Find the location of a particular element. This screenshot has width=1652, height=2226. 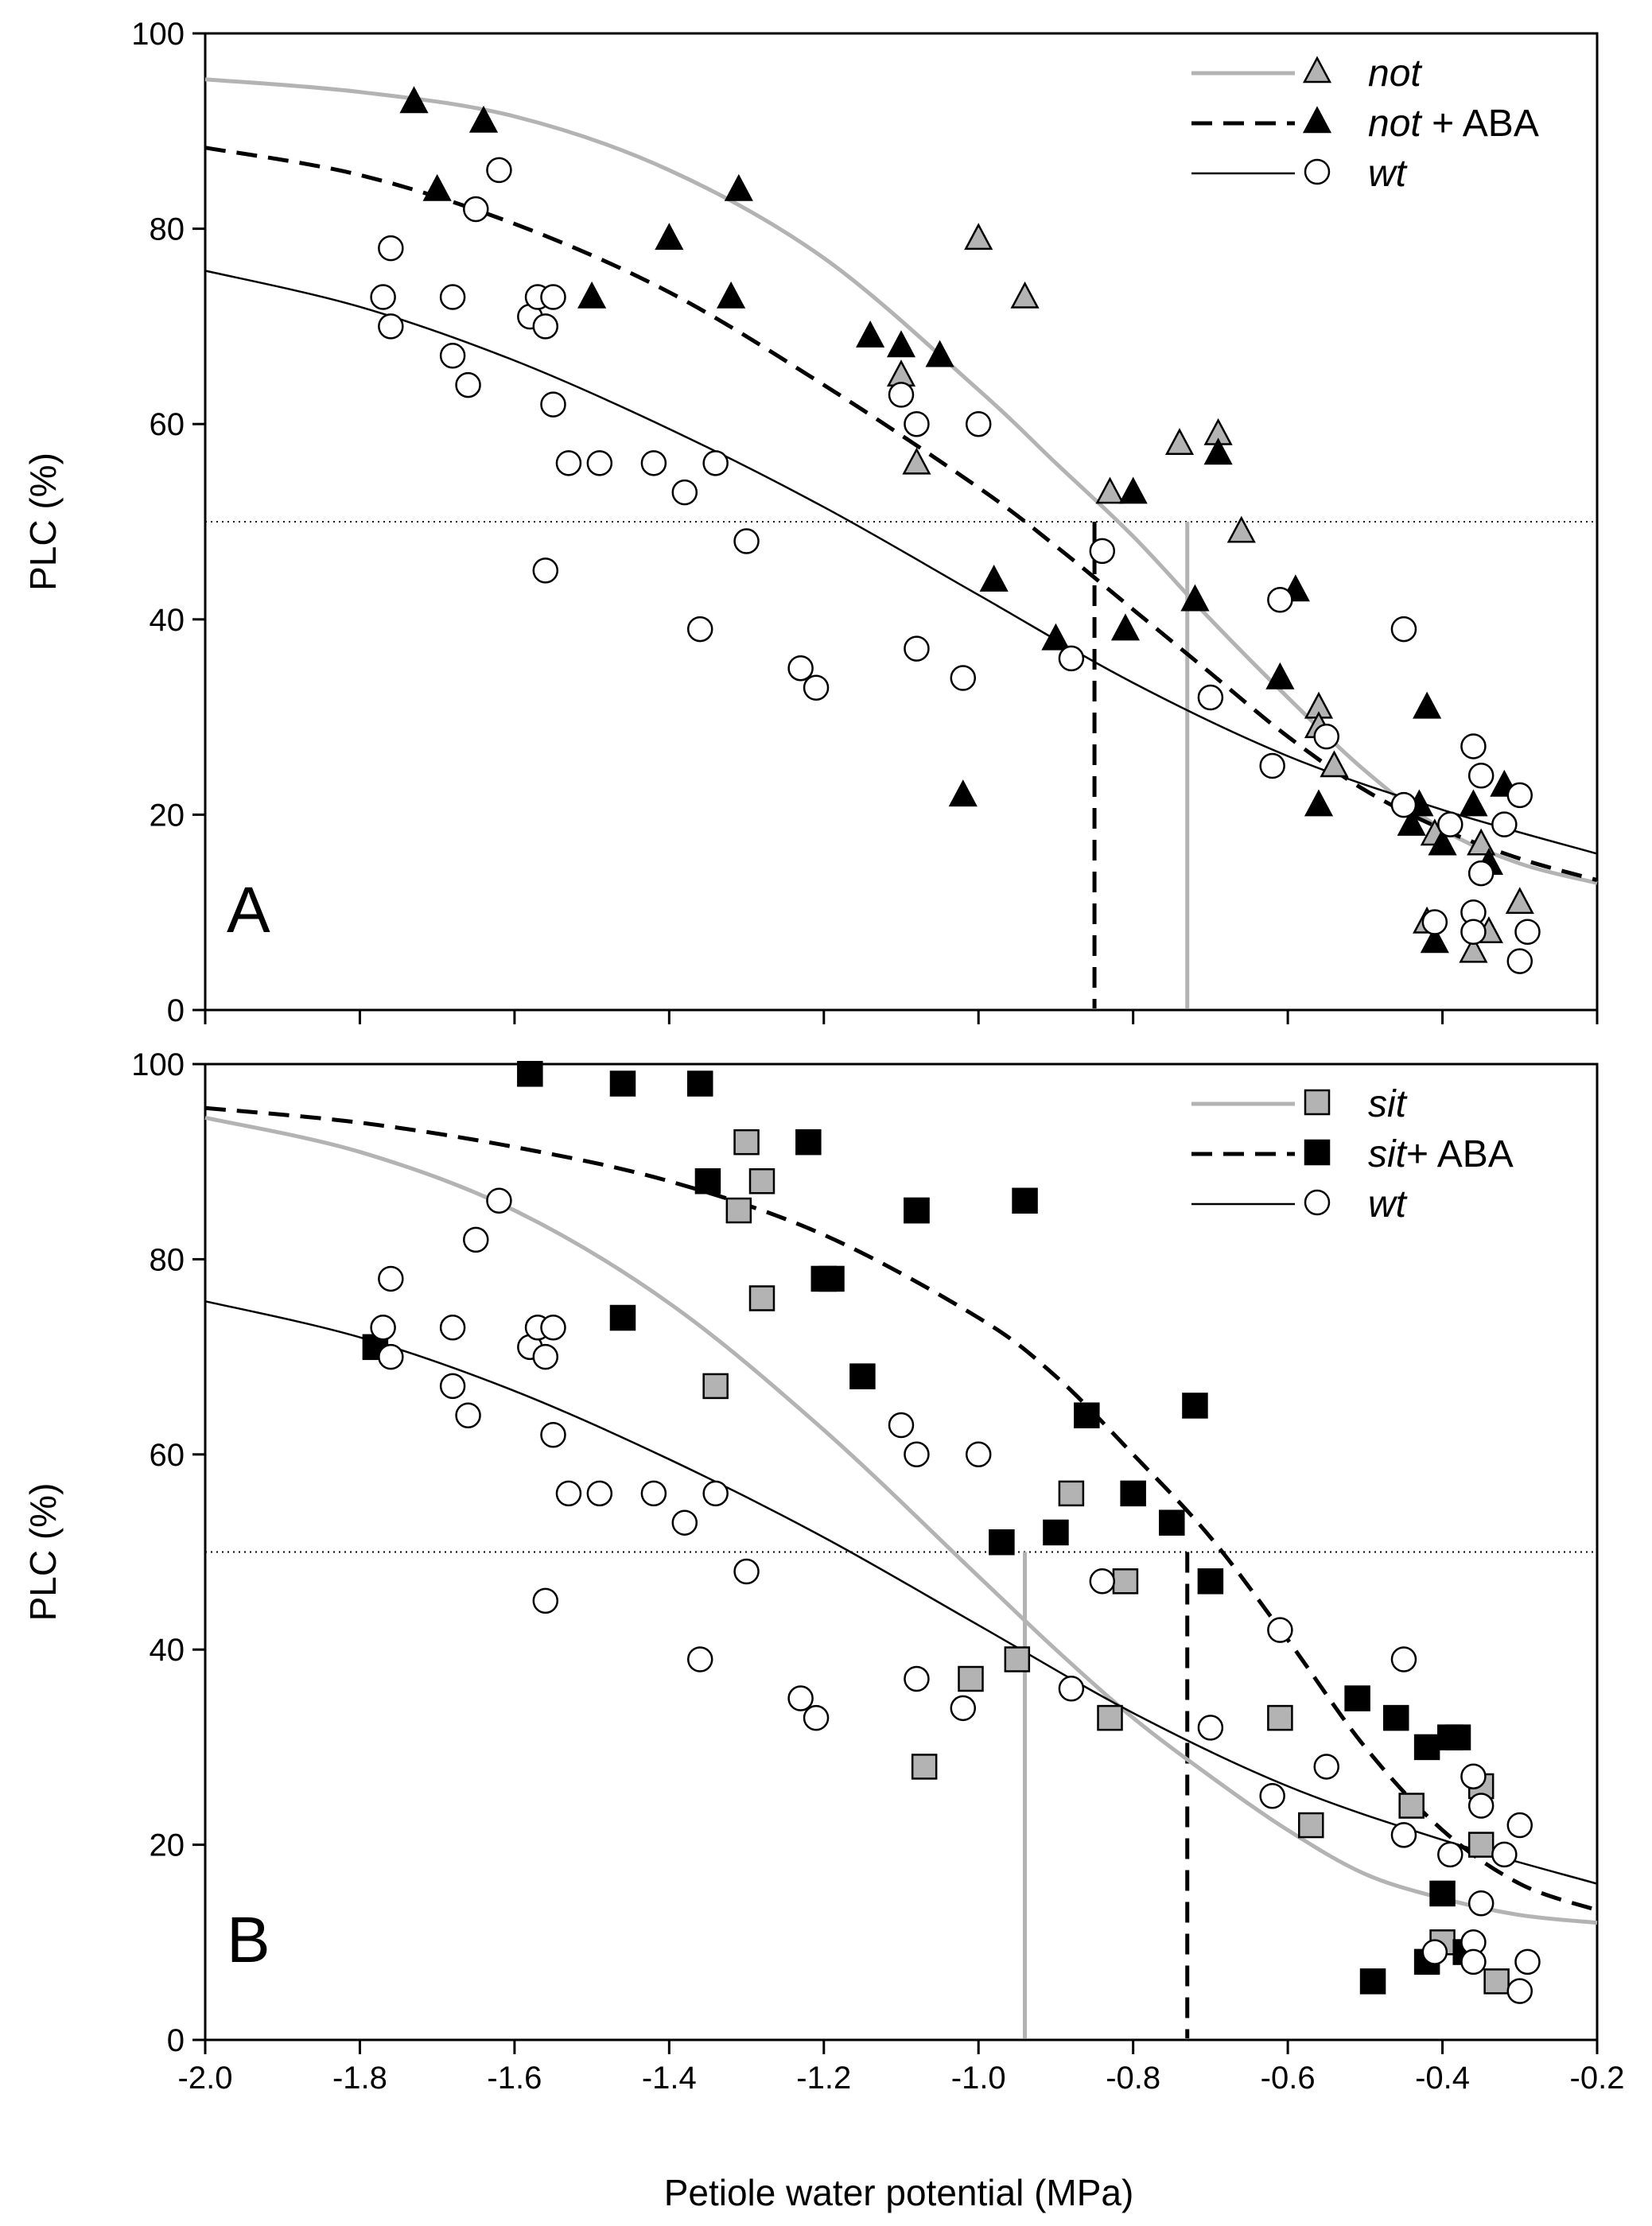

legend-label: sit+ ABA is located at coordinates (1441, 1154).